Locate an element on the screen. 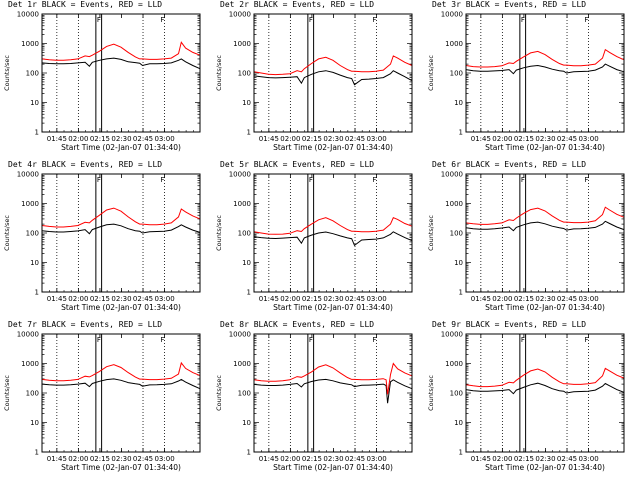  x-tick-label: 02:45 is located at coordinates (567, 139).